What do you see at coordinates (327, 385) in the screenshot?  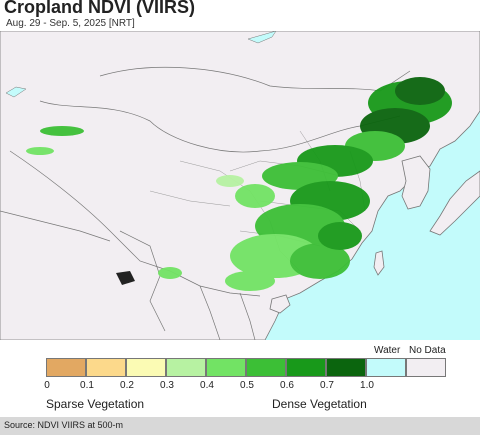 I see `legend-tick: 0.7` at bounding box center [327, 385].